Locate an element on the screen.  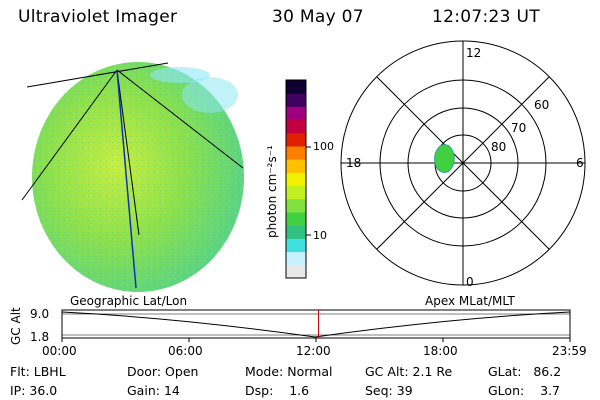
info-mode-value: Normal is located at coordinates (310, 371).